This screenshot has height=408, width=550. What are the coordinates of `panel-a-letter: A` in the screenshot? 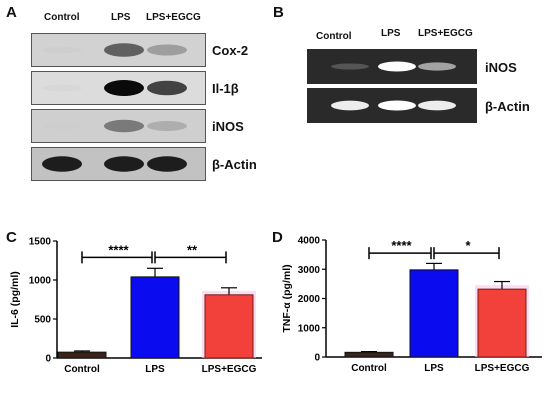 It's located at (11, 12).